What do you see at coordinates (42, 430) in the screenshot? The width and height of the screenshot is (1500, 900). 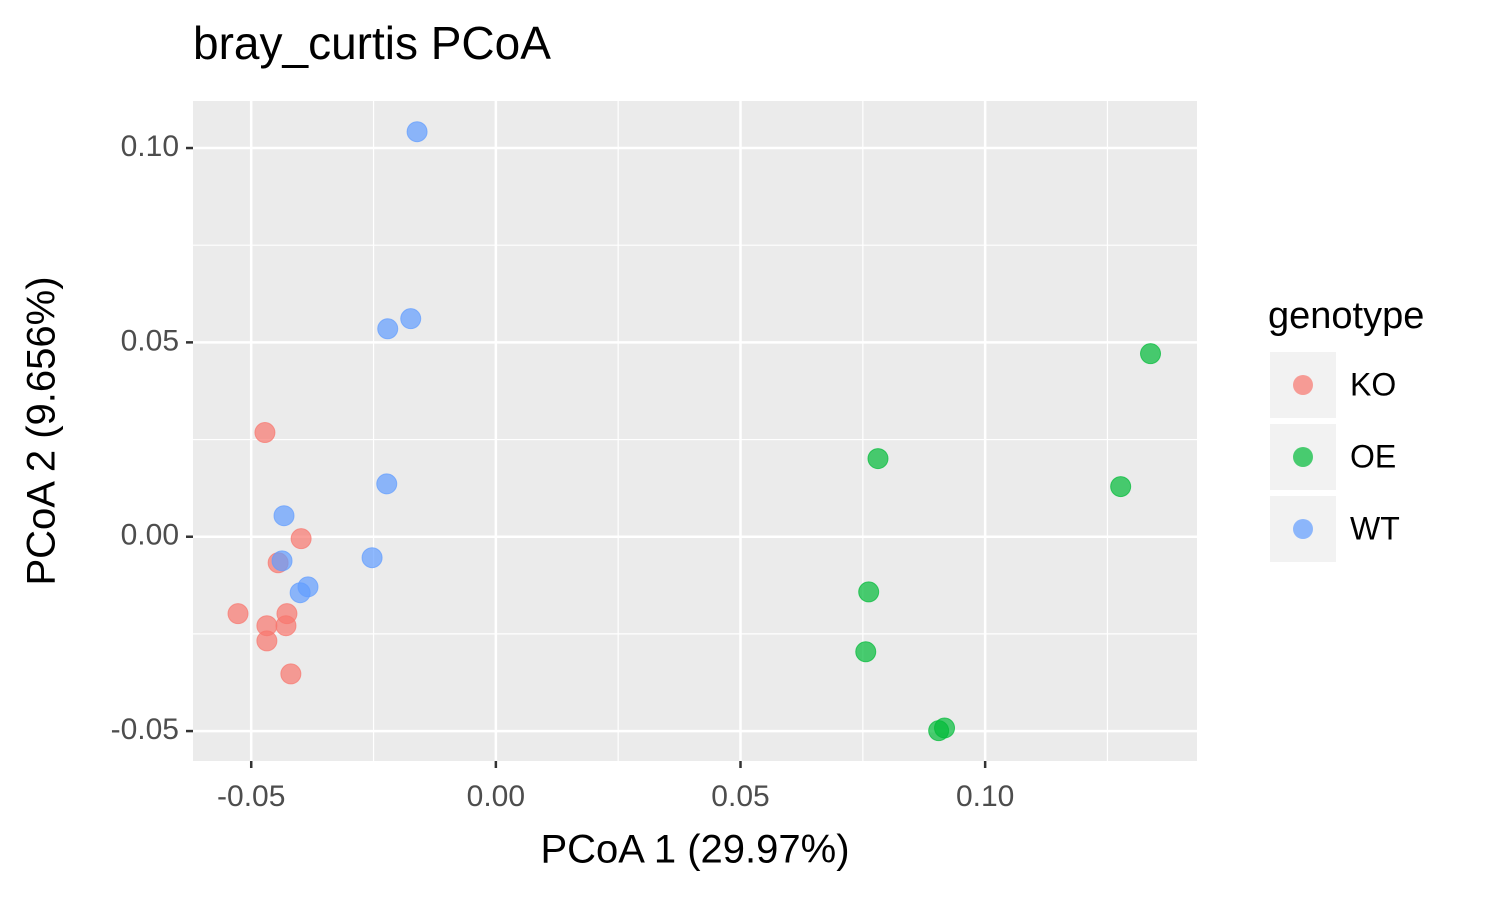 I see `y-axis-title: PCoA 2 (9.656%)` at bounding box center [42, 430].